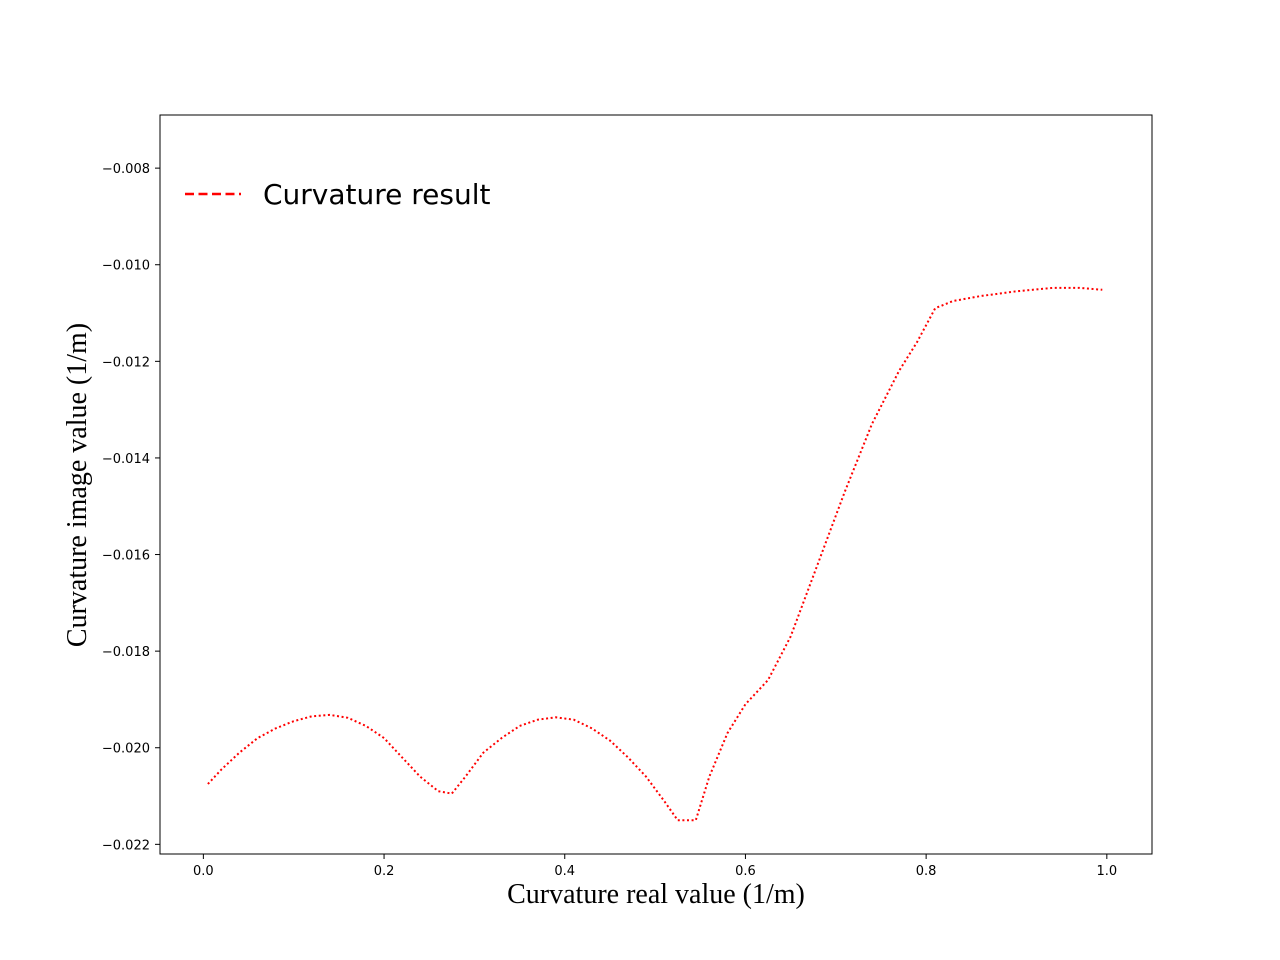 The width and height of the screenshot is (1280, 960). What do you see at coordinates (745, 871) in the screenshot?
I see `x-tick-label: 0.6` at bounding box center [745, 871].